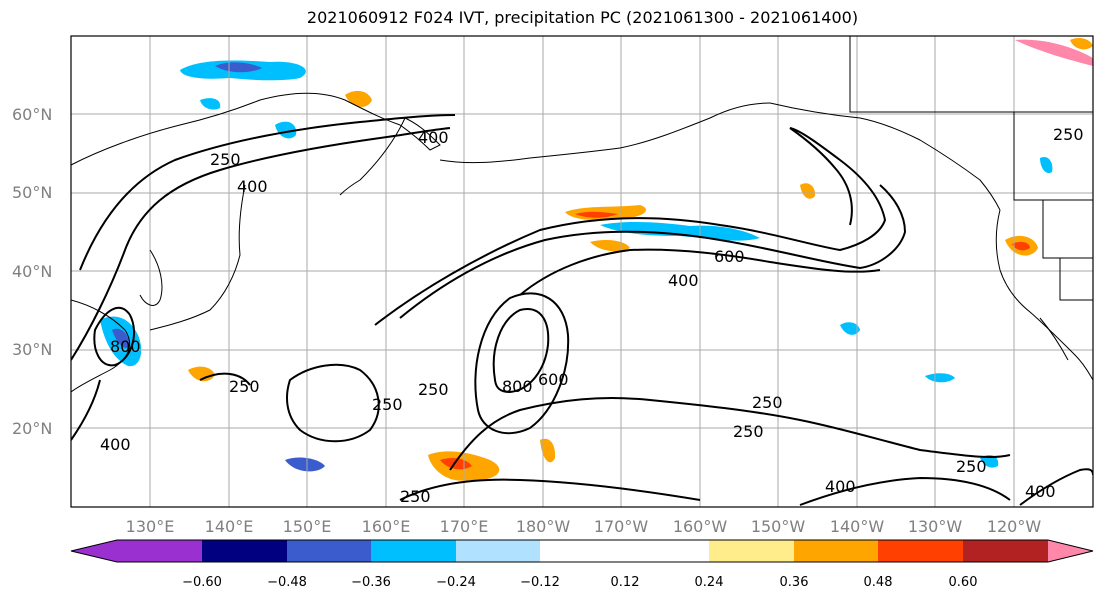  I want to click on aleutian-islands, so click(605, 133).